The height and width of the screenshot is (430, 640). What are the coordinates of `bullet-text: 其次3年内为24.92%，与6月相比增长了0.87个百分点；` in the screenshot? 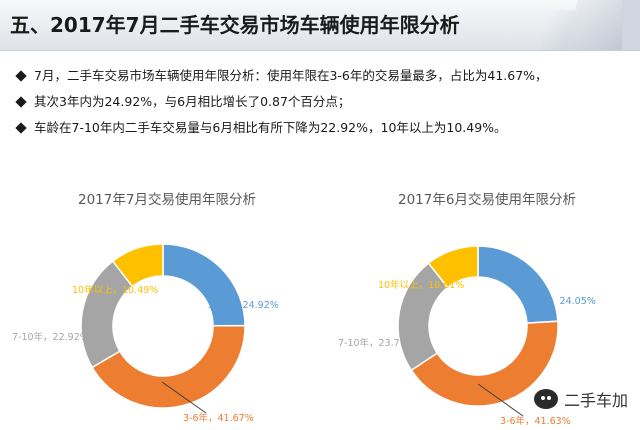 It's located at (192, 101).